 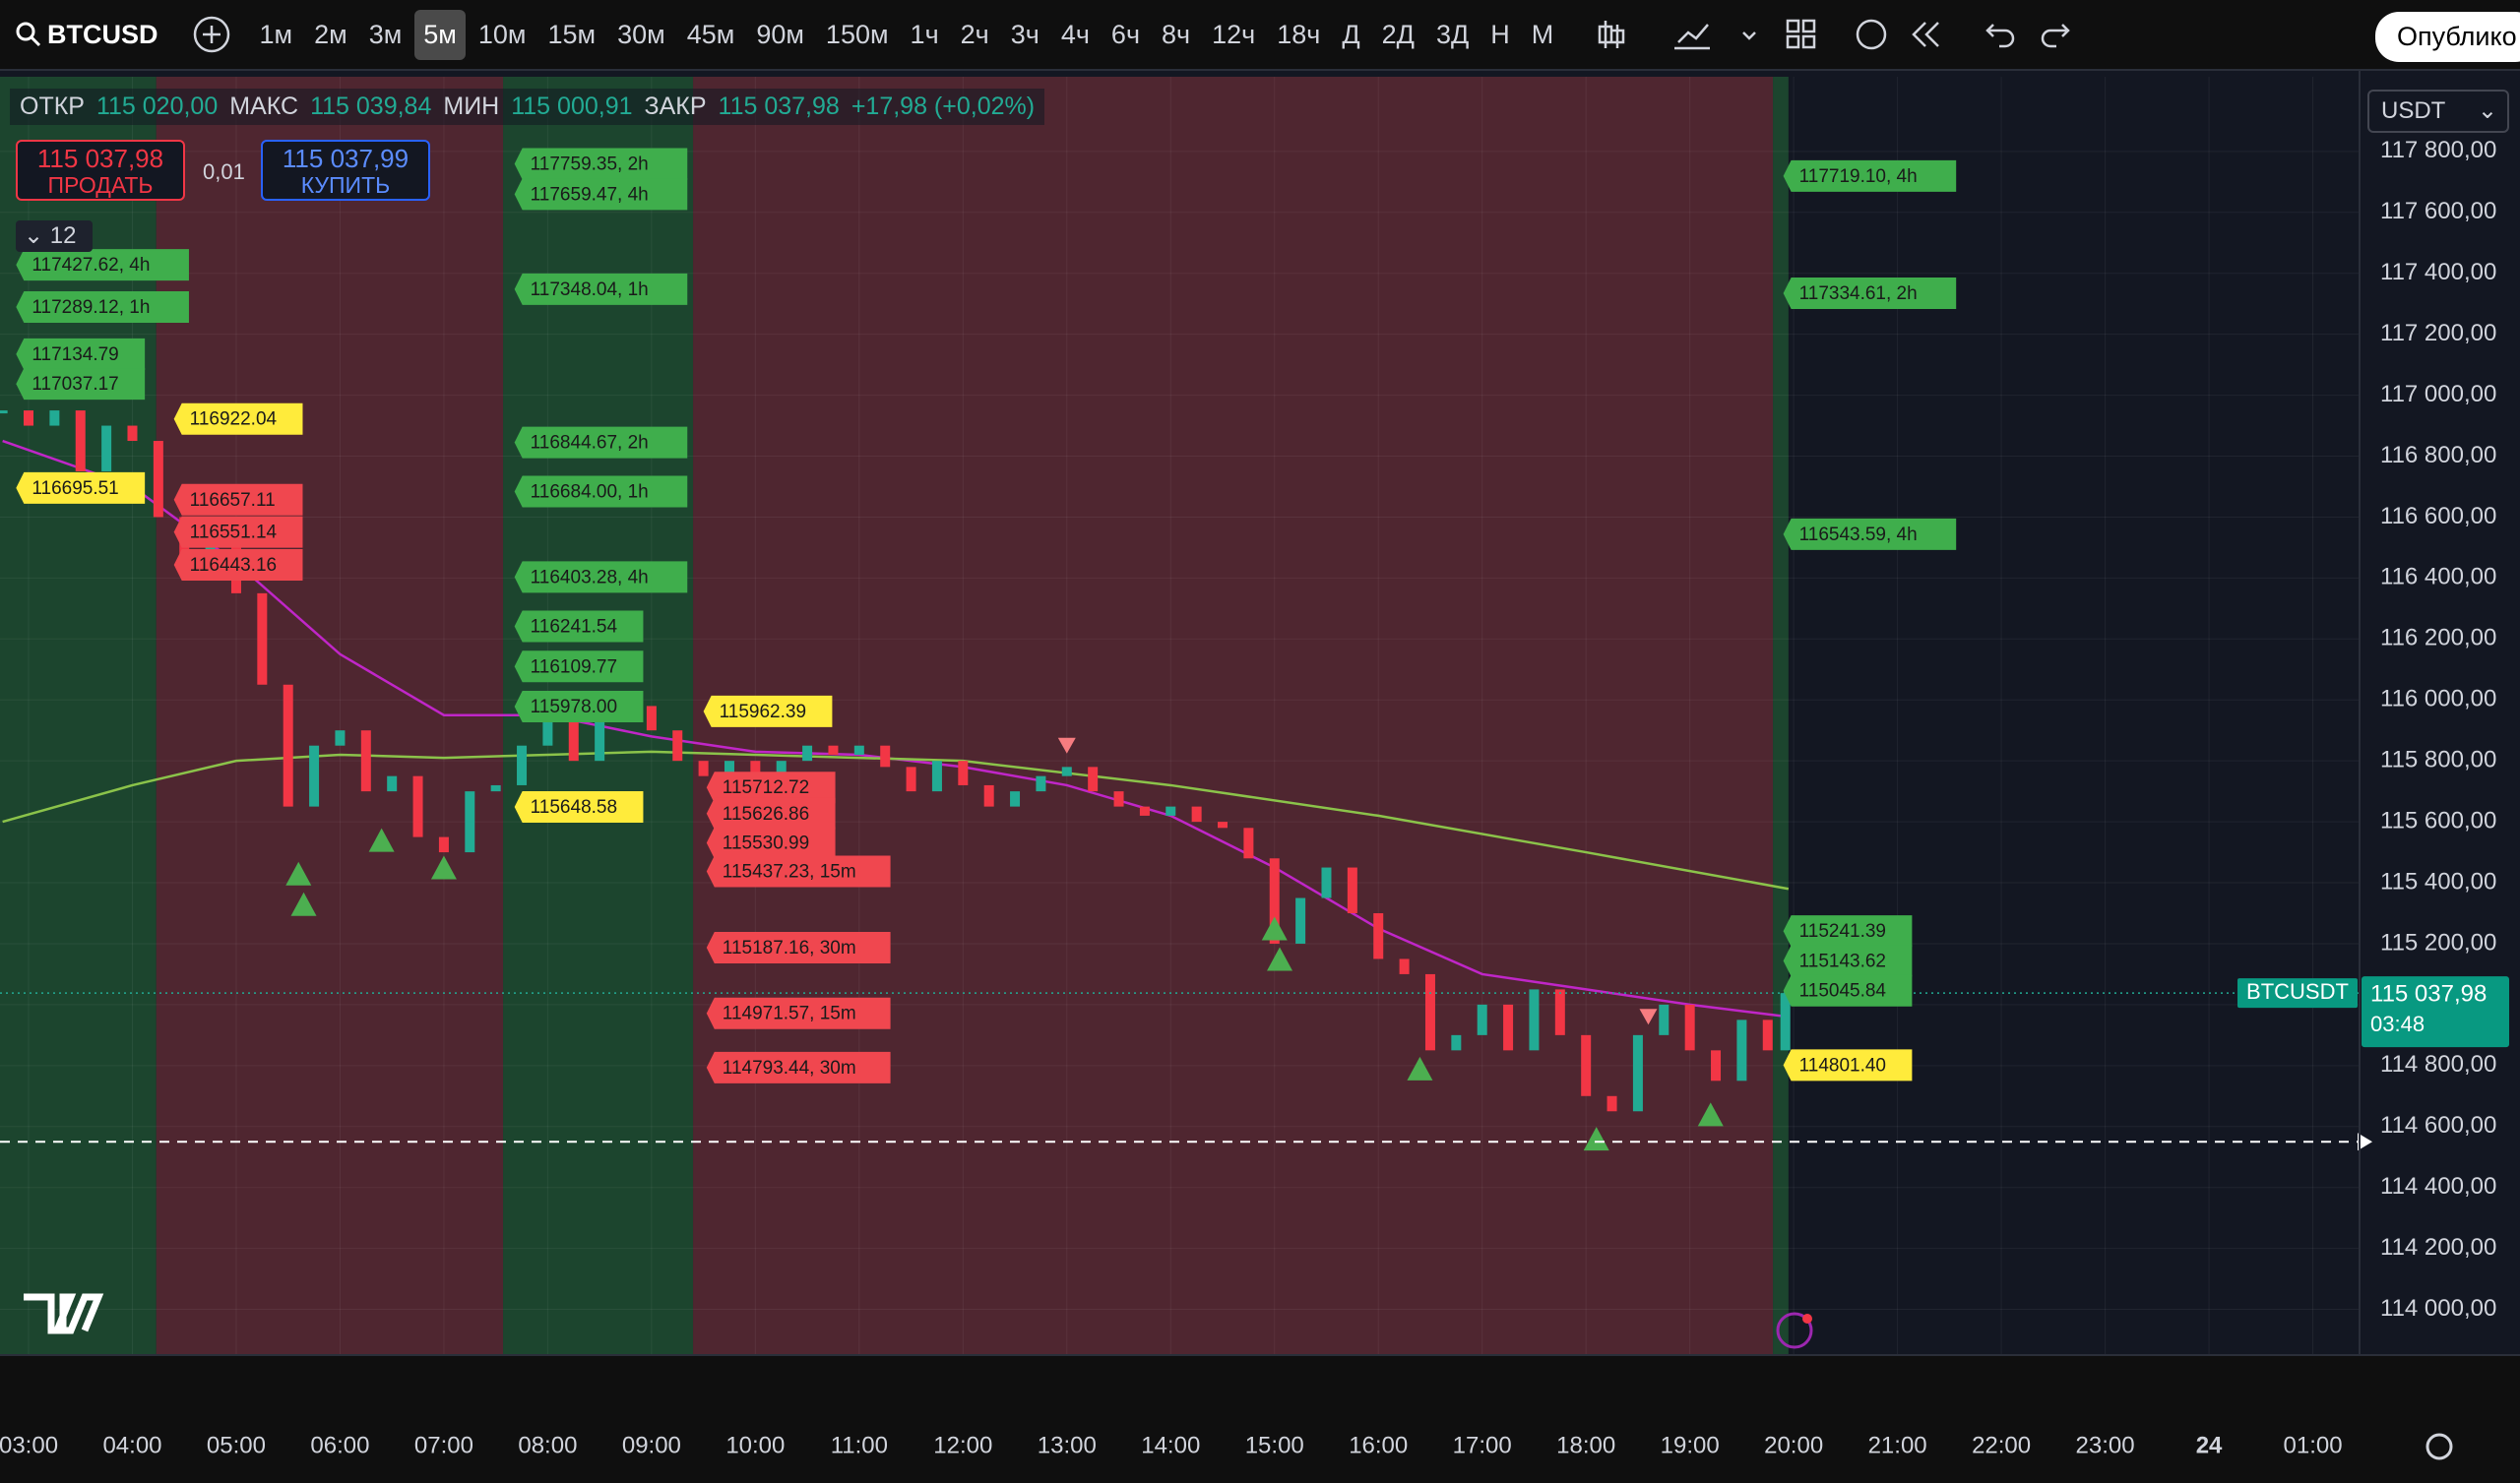 What do you see at coordinates (1125, 34) in the screenshot?
I see `interval: 6ч` at bounding box center [1125, 34].